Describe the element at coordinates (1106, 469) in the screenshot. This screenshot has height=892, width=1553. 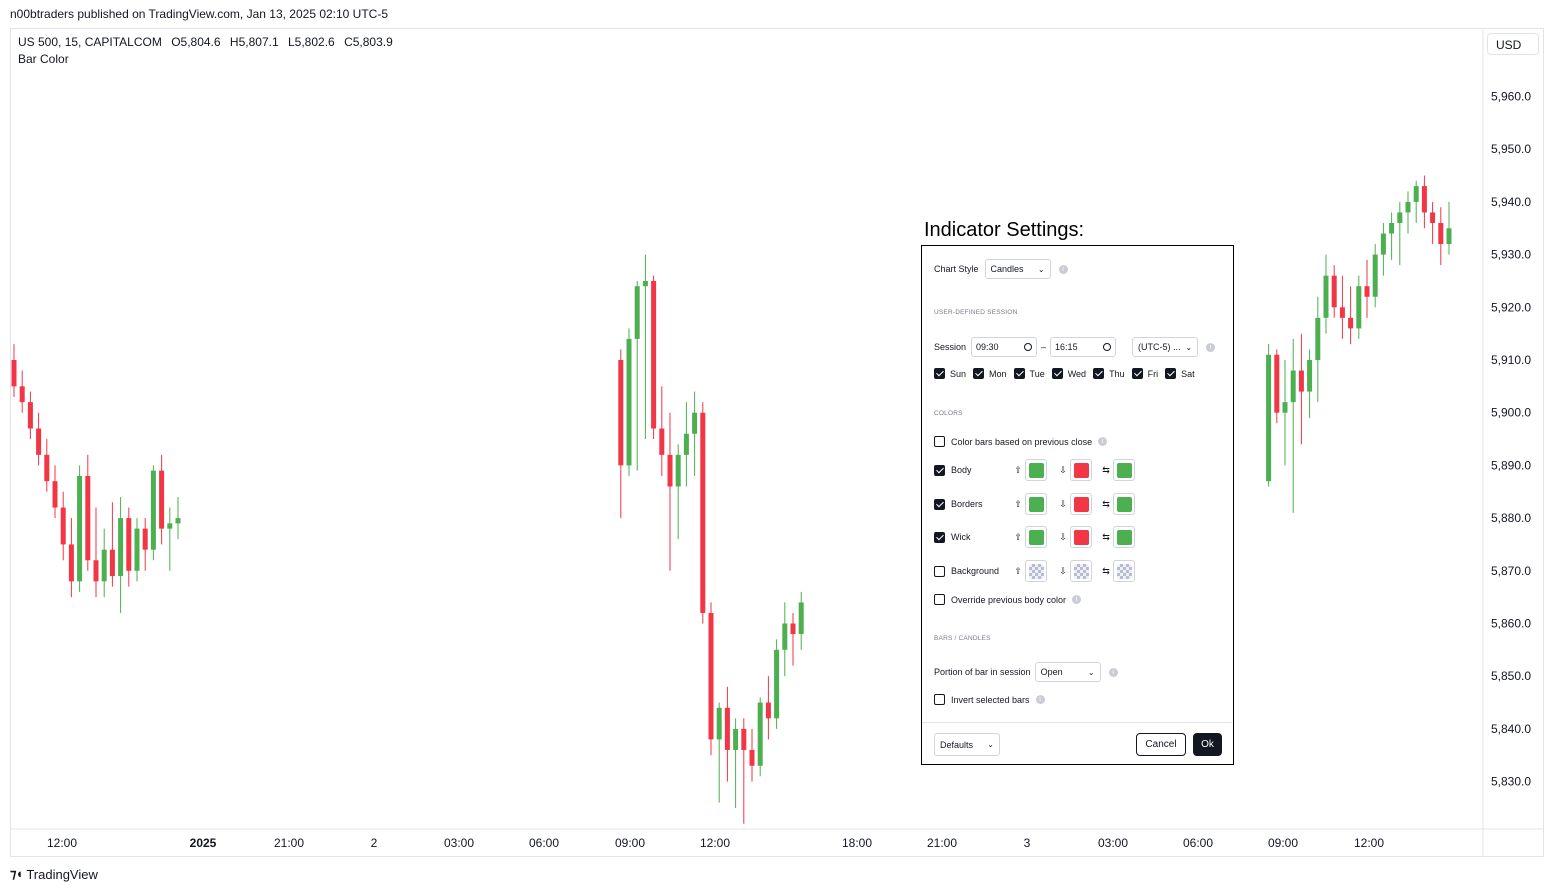
I see `arrow-lr-icon: ⇆` at that location.